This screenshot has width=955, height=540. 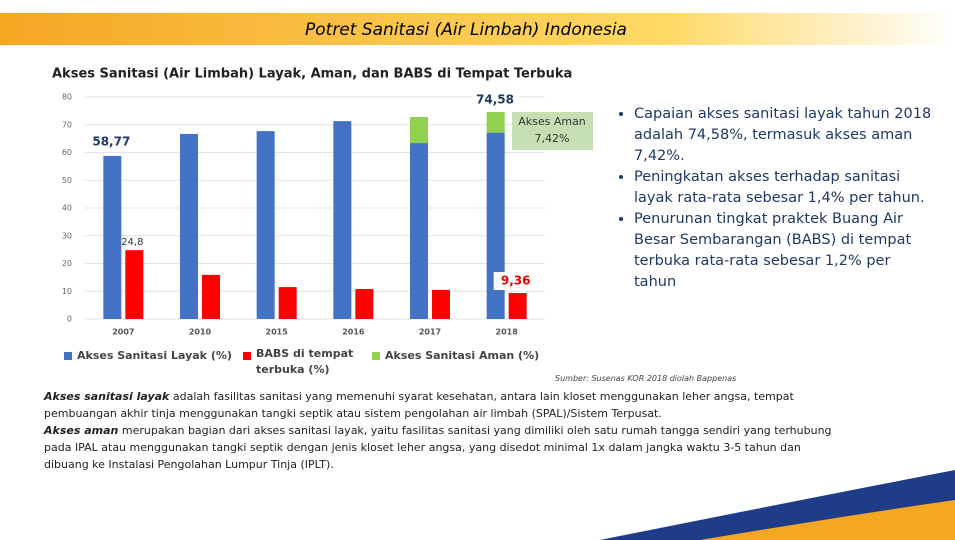 I want to click on value-label: 58,77, so click(x=111, y=141).